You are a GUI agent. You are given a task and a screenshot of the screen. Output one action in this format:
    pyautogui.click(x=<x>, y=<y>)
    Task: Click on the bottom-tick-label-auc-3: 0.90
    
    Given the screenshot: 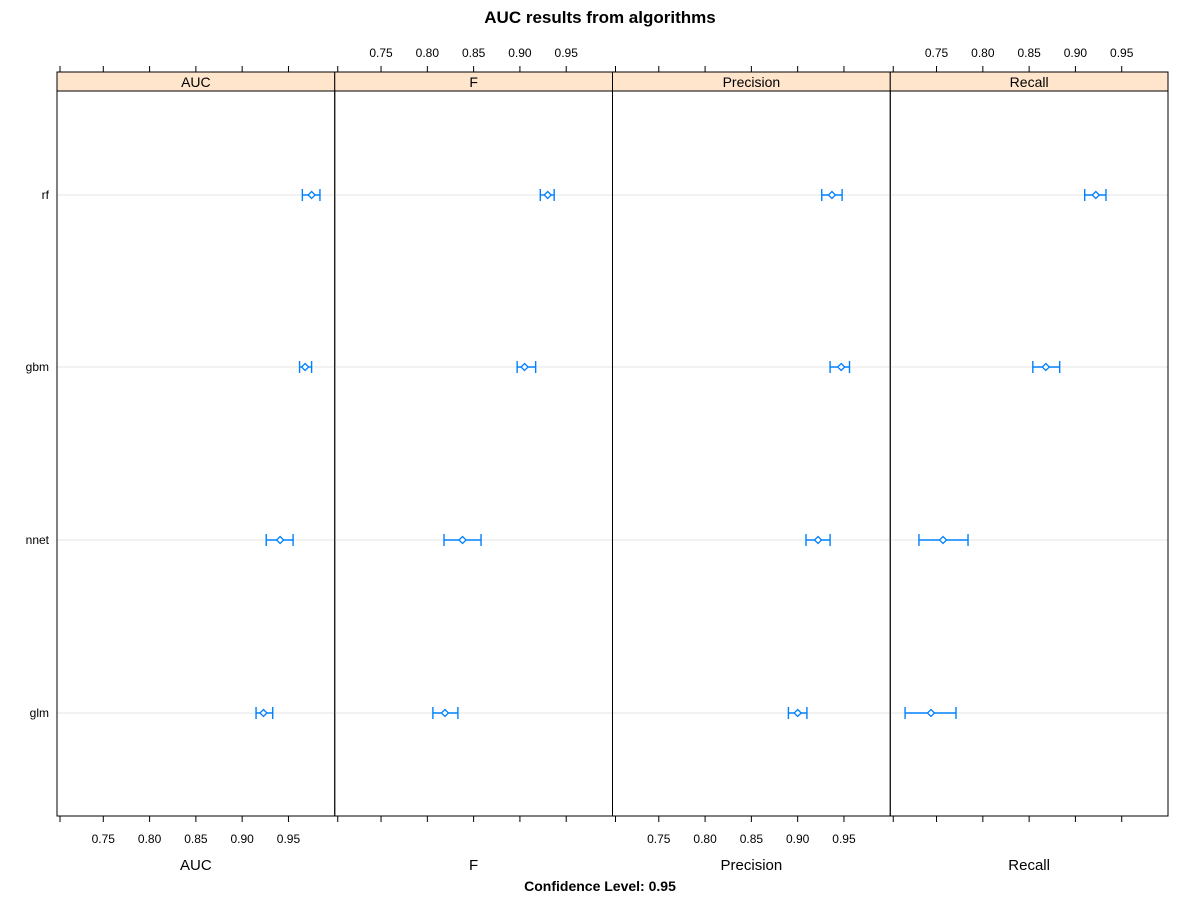 What is the action you would take?
    pyautogui.click(x=242, y=839)
    